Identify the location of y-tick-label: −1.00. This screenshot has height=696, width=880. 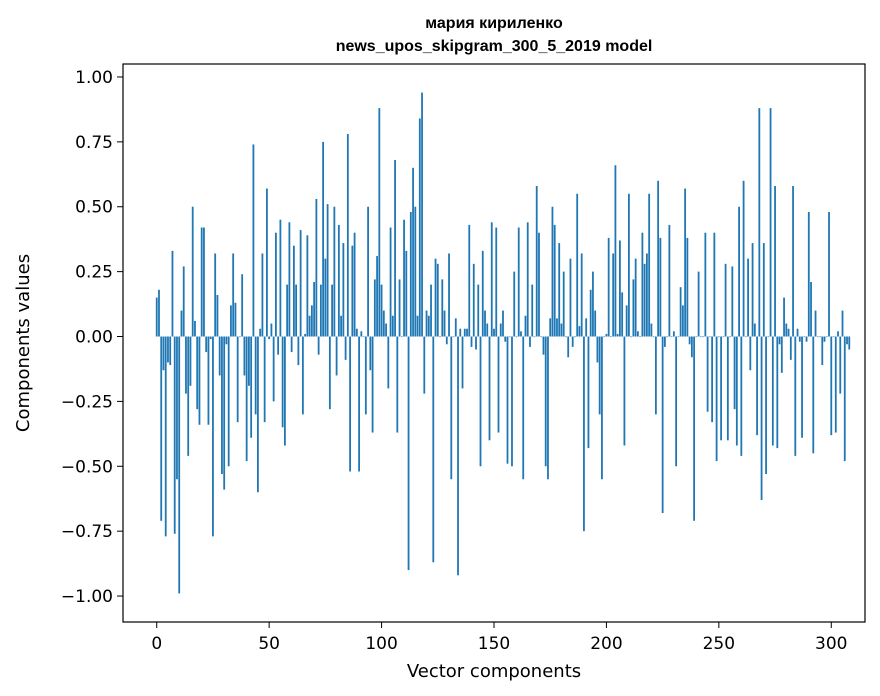
(87, 597).